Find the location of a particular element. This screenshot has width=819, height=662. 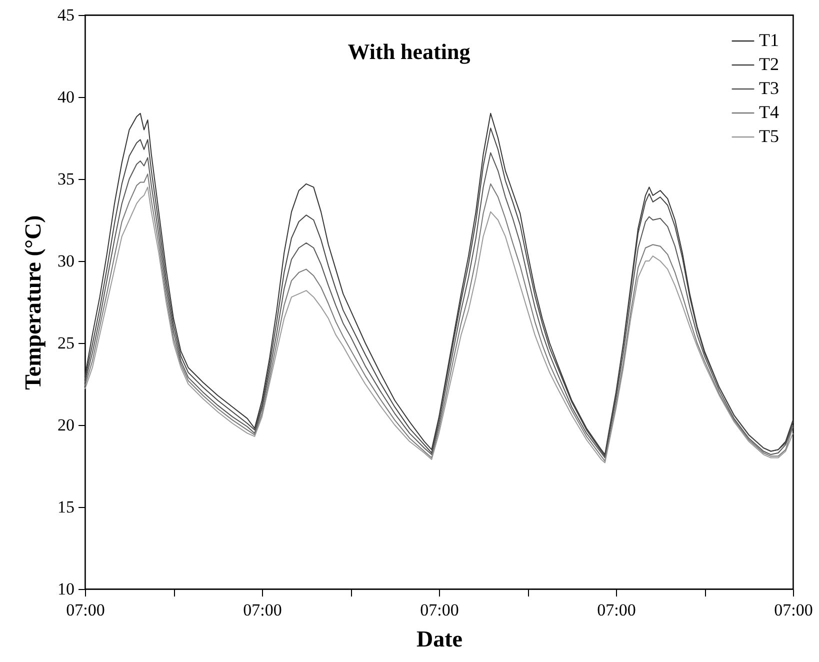

y-tick-label: 15 is located at coordinates (66, 507).